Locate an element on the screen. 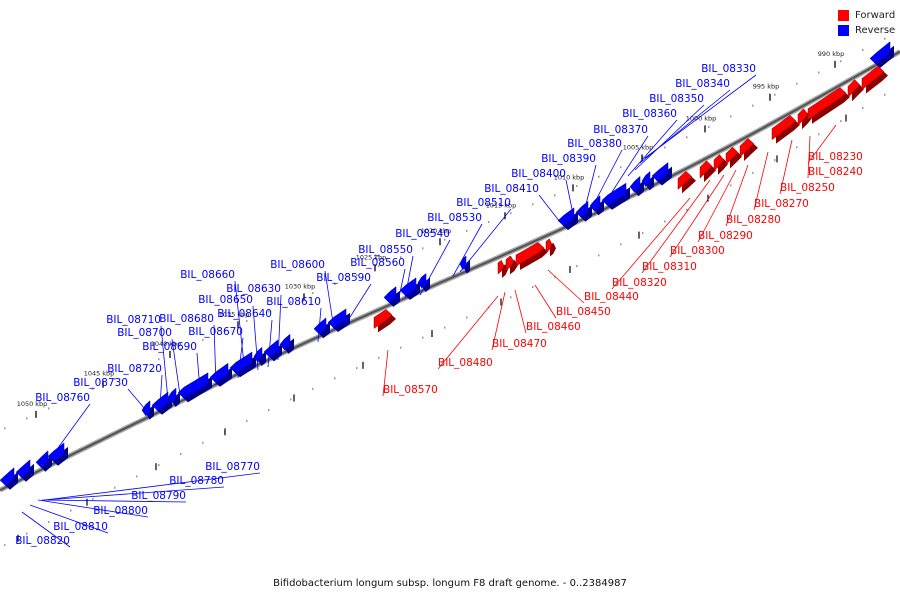 The width and height of the screenshot is (900, 600). gene-label: BIL_08540 is located at coordinates (422, 234).